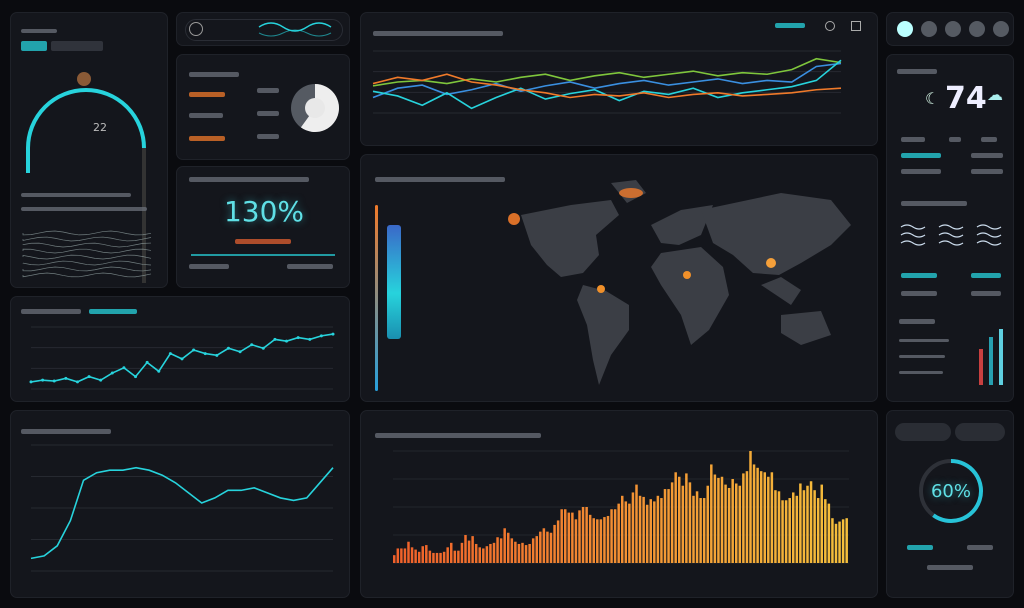 This screenshot has width=1024, height=608. Describe the element at coordinates (830, 26) in the screenshot. I see `settings-icon` at that location.